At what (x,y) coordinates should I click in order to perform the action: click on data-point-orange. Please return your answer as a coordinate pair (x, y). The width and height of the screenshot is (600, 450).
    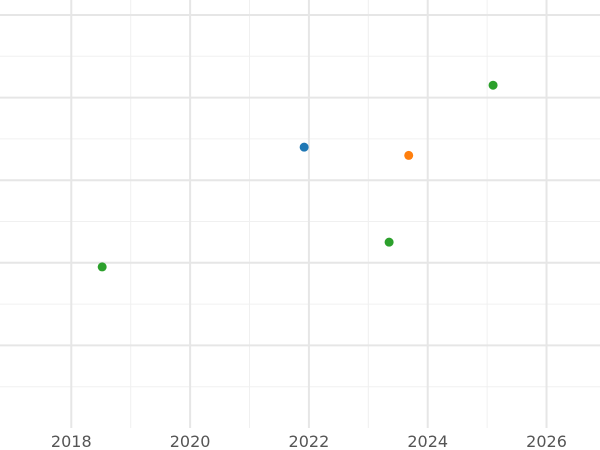
    Looking at the image, I should click on (409, 155).